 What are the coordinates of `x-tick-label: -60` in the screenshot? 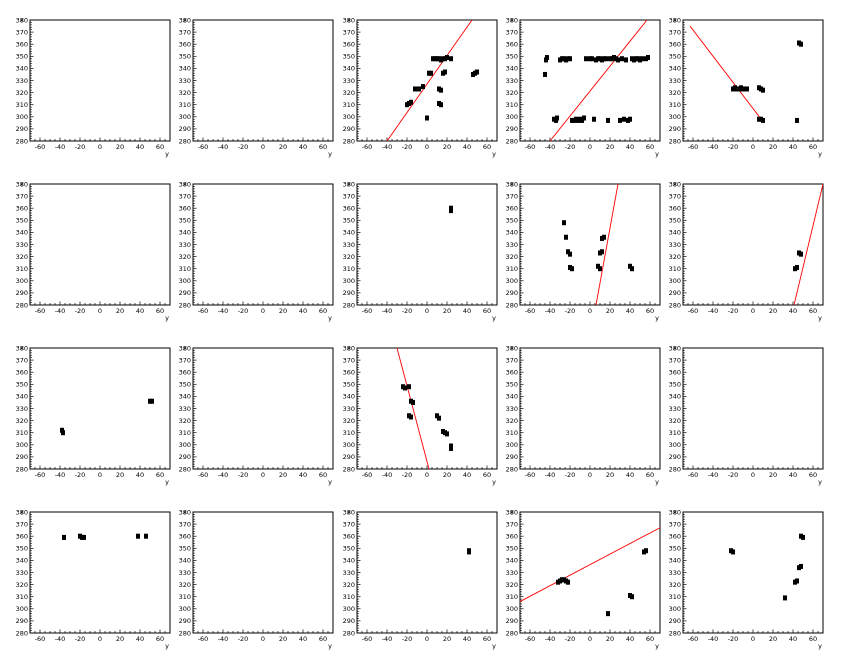 It's located at (40, 475).